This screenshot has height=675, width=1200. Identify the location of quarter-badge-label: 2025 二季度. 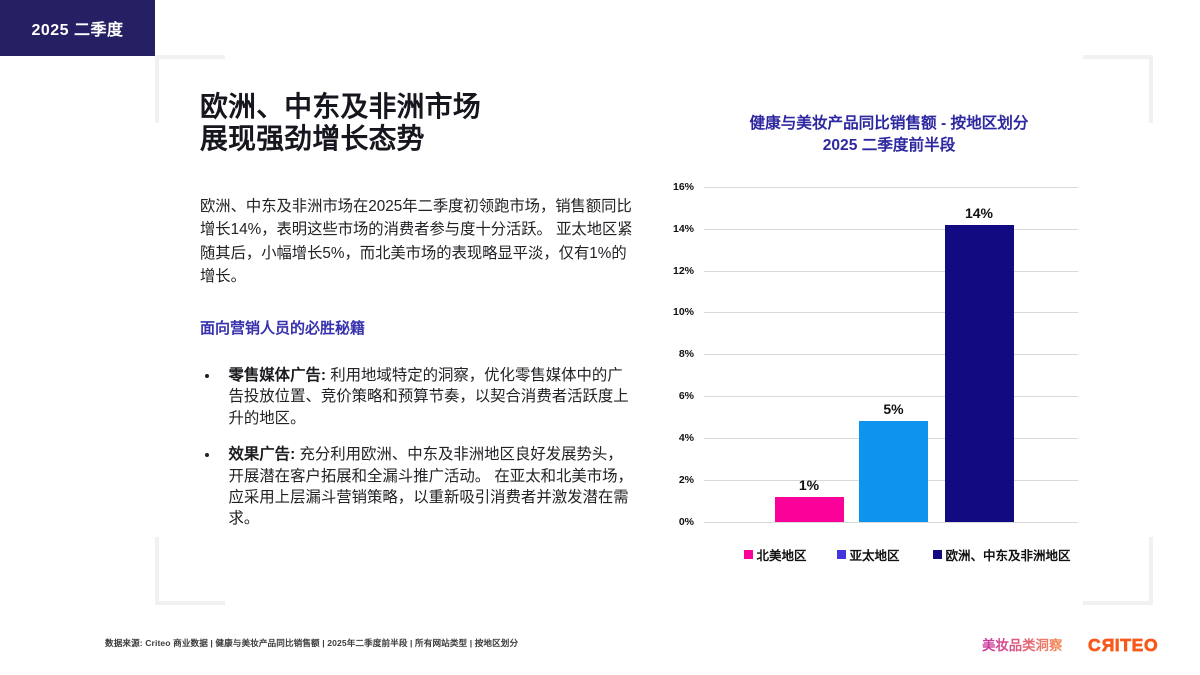
(77, 30).